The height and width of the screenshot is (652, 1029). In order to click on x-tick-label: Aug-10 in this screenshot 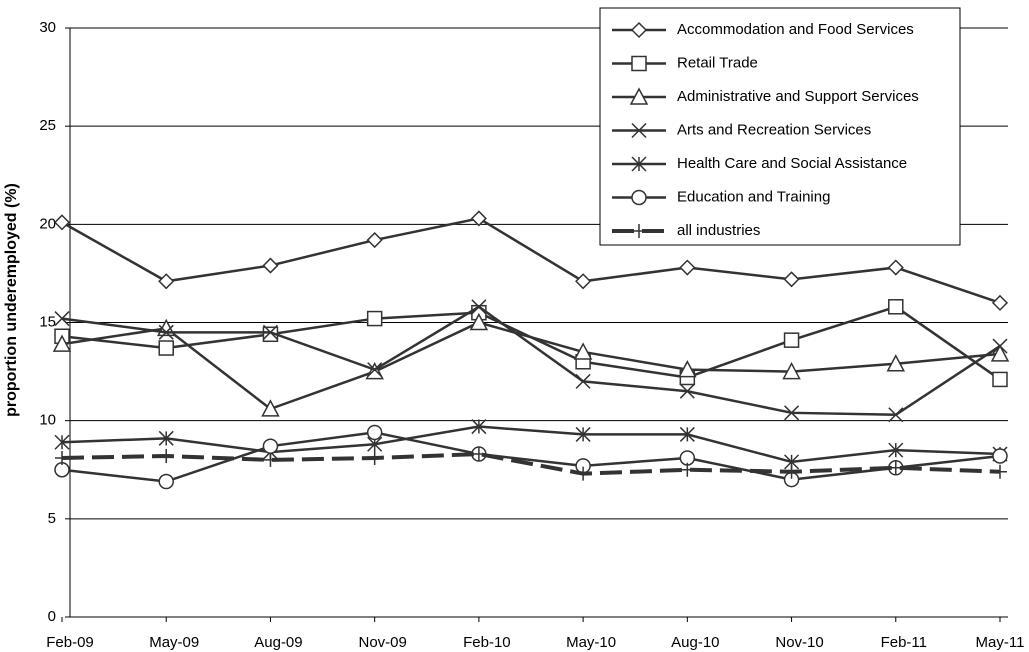, I will do `click(695, 642)`.